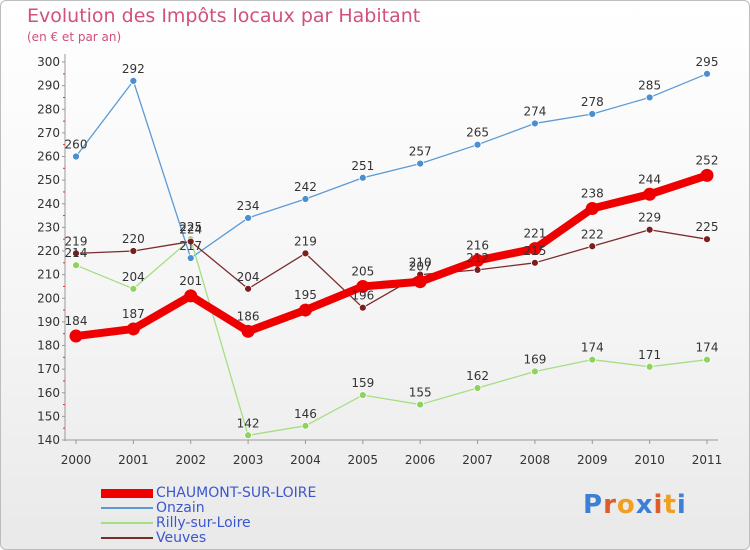  I want to click on data-label-chaumont-sur-loire: 195, so click(305, 295).